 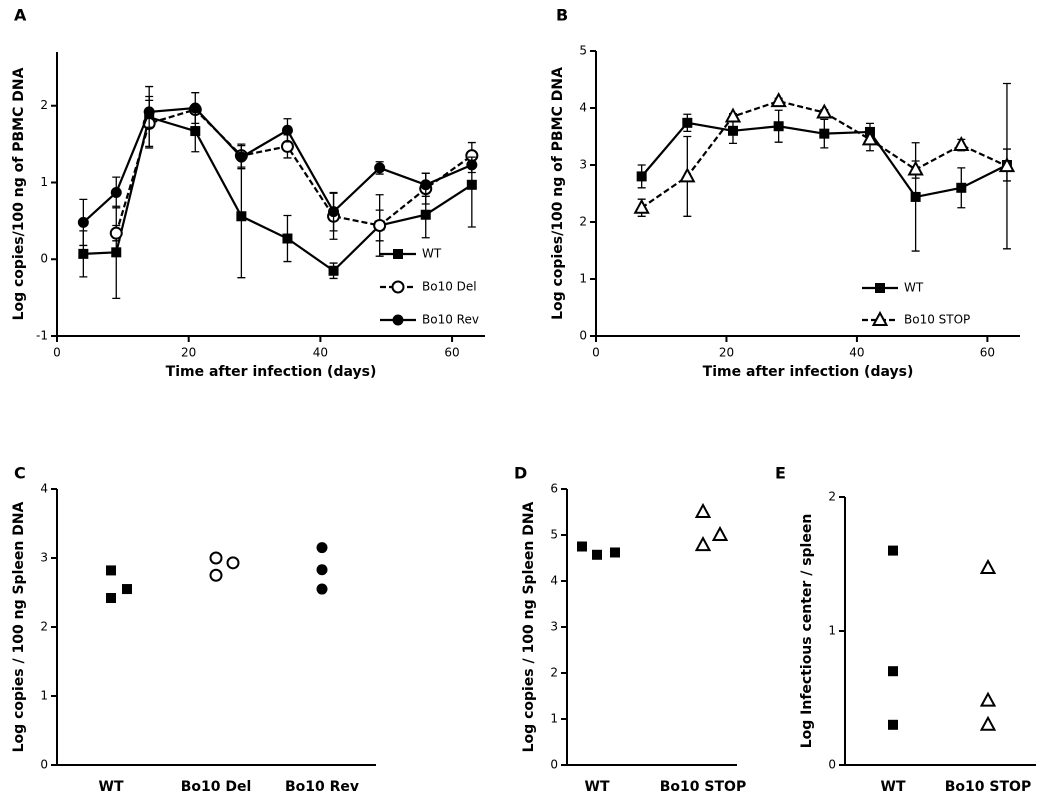 What do you see at coordinates (780, 473) in the screenshot?
I see `panel-label: E` at bounding box center [780, 473].